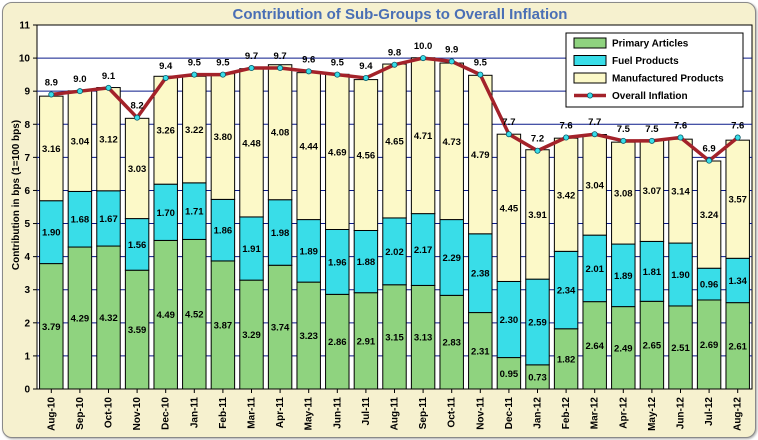 The height and width of the screenshot is (440, 758). Describe the element at coordinates (27, 257) in the screenshot. I see `y-tick-label: 4` at that location.